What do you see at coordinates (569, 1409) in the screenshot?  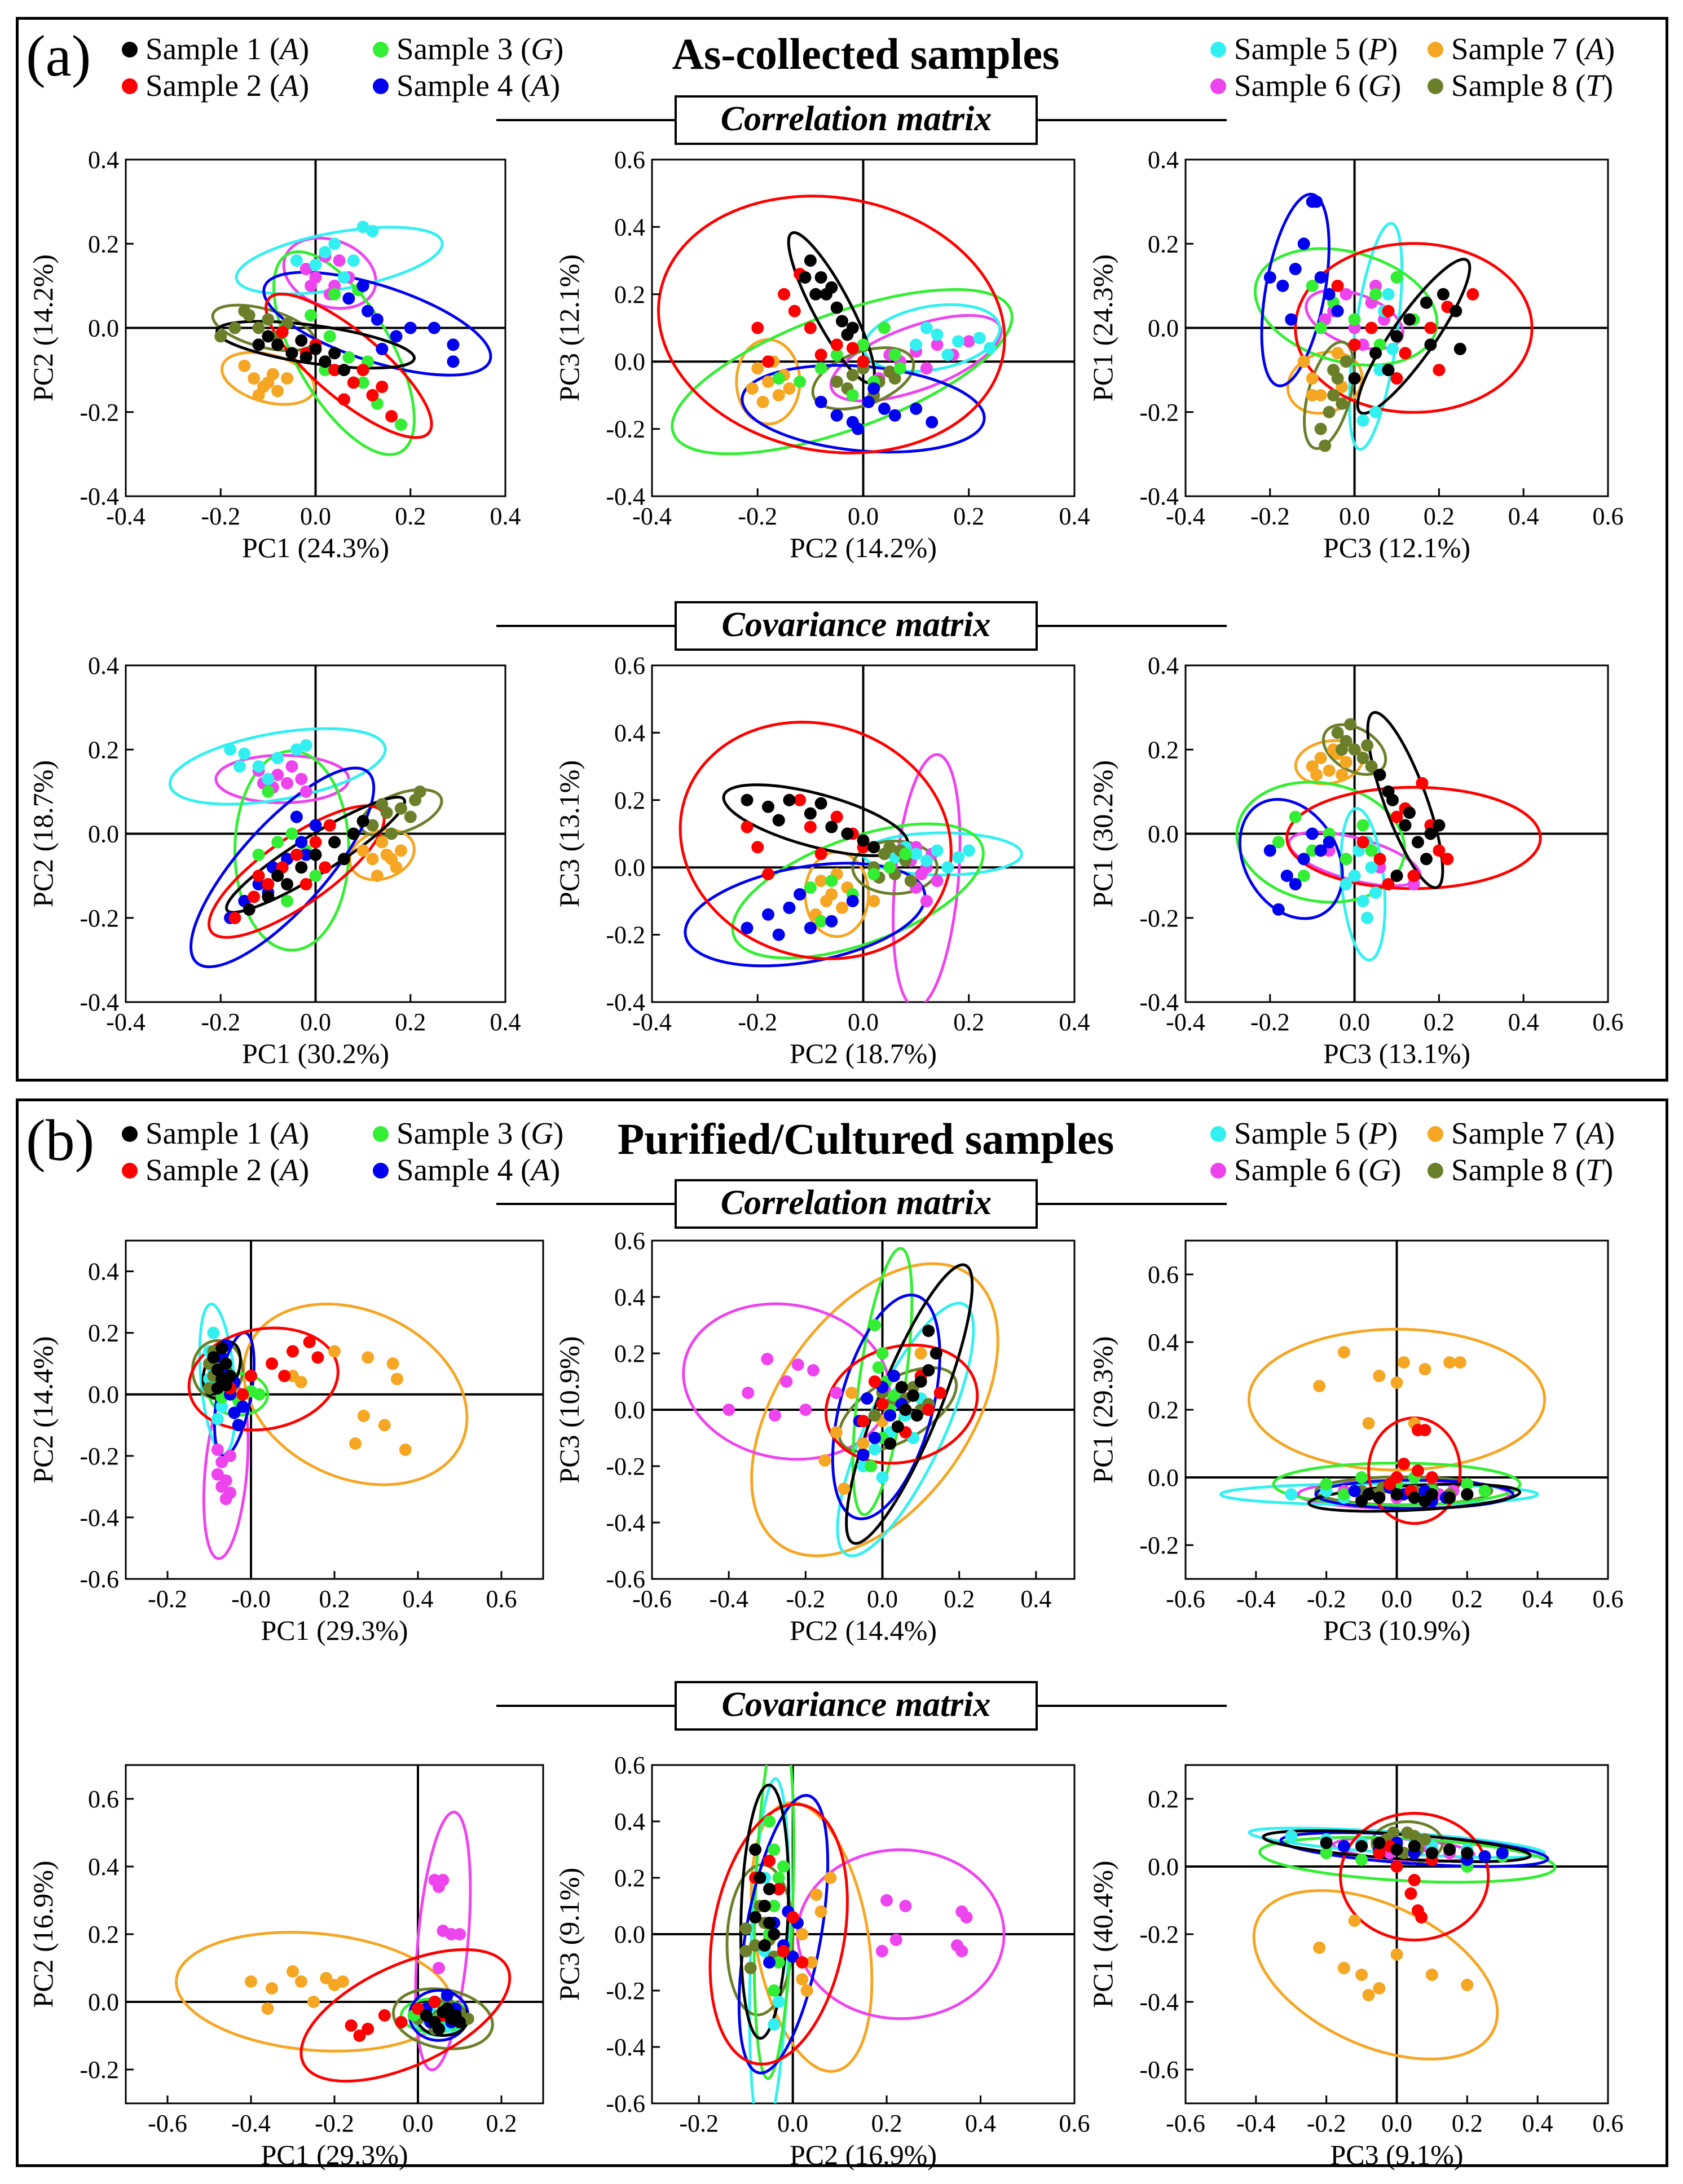 I see `y-axis-label: PC3 (10.9%)` at bounding box center [569, 1409].